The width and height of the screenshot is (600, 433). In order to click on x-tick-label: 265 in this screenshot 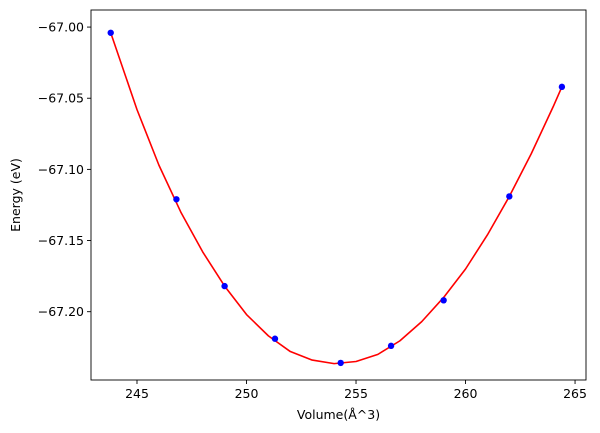, I will do `click(575, 393)`.